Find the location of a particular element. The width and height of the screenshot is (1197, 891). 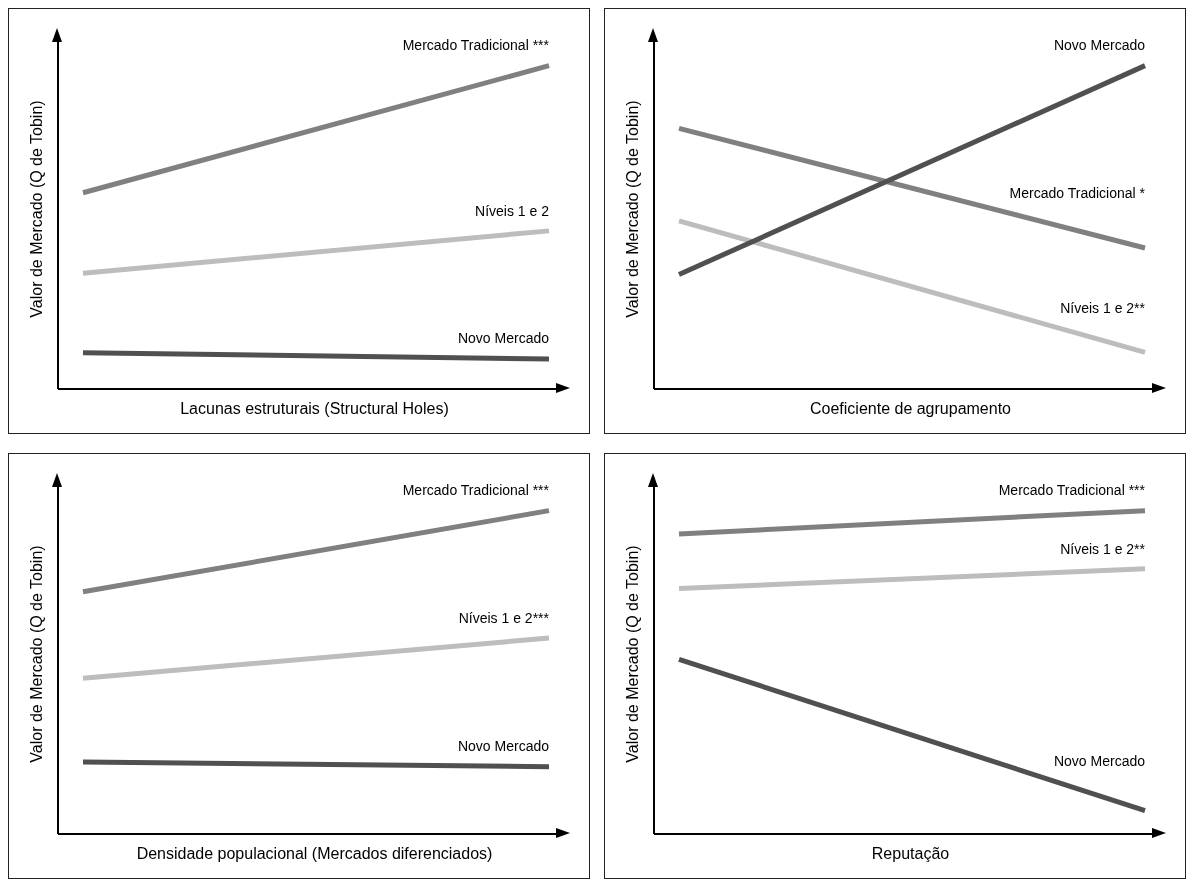

x-axis-title: Reputação is located at coordinates (910, 854).